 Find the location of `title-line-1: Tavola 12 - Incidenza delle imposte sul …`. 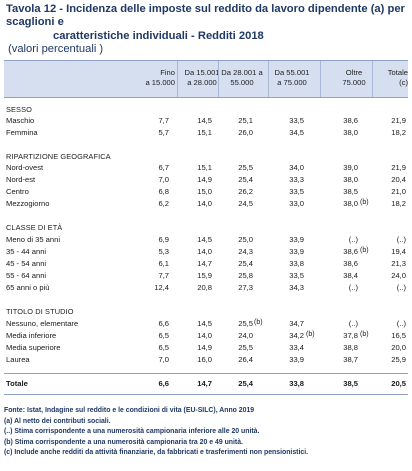

title-line-1: Tavola 12 - Incidenza delle imposte sul … is located at coordinates (205, 16).